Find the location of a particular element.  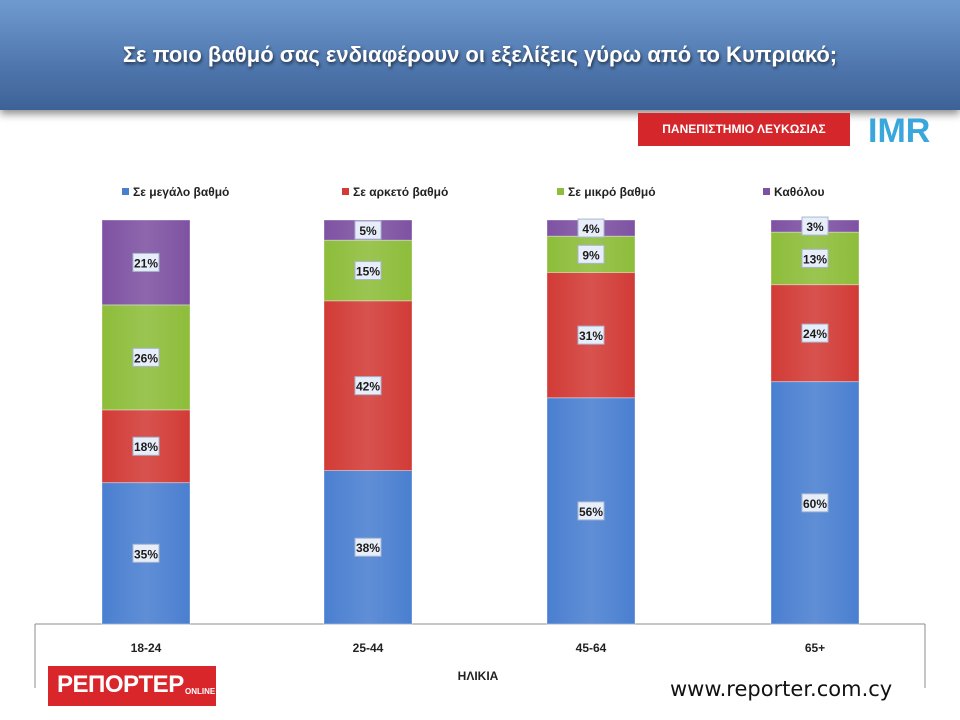

data-label: 21% is located at coordinates (146, 263).